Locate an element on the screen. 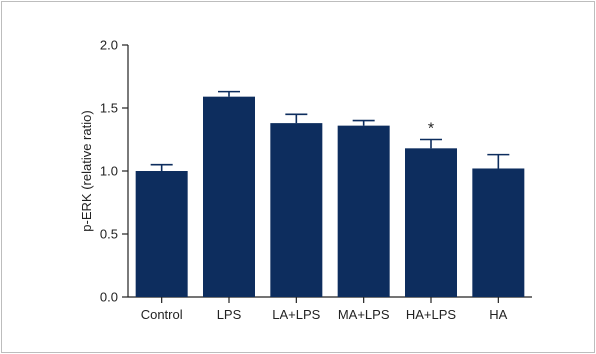  y-tick-label: 1.0 is located at coordinates (109, 171).